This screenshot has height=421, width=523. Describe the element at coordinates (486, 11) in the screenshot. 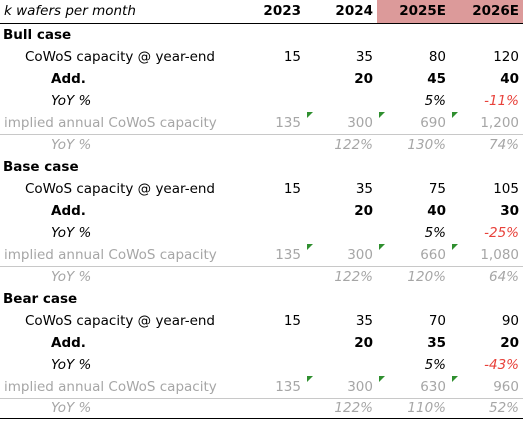

I see `header-year-2026e: 2026E` at that location.